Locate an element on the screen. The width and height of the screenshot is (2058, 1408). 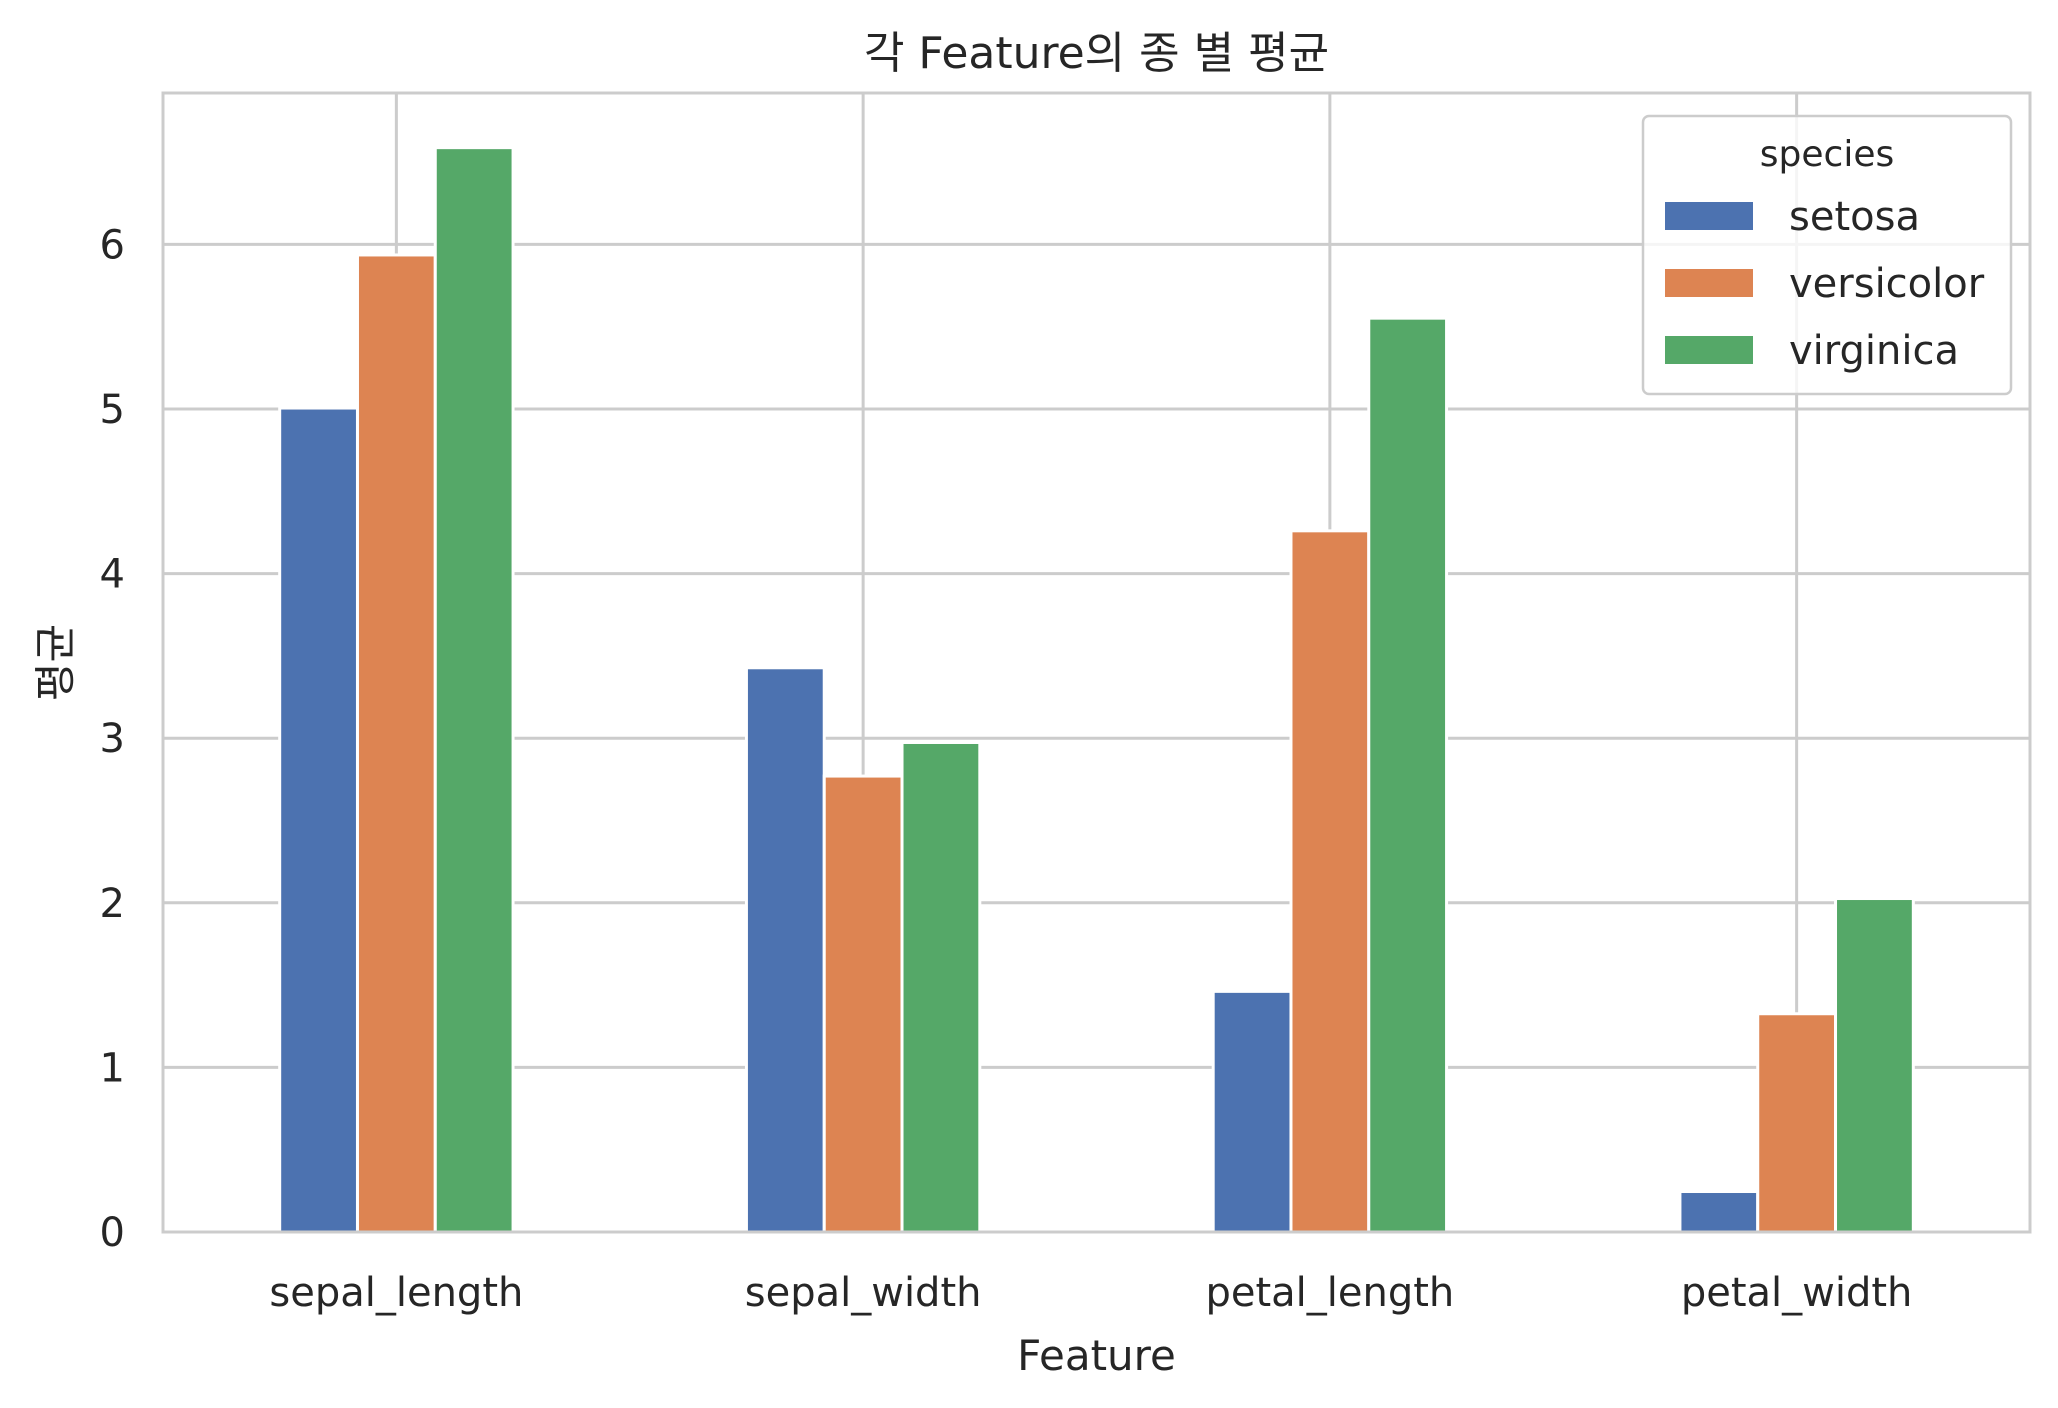
legend-swatch-versicolor is located at coordinates (1709, 283).